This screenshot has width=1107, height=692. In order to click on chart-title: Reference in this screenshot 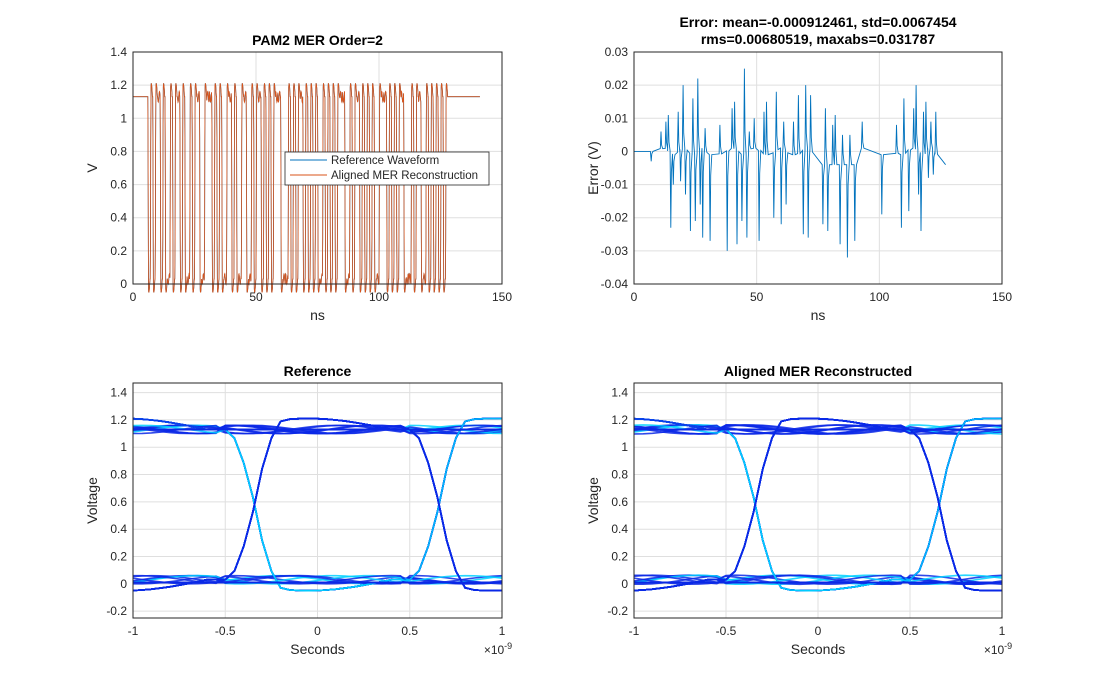, I will do `click(318, 371)`.